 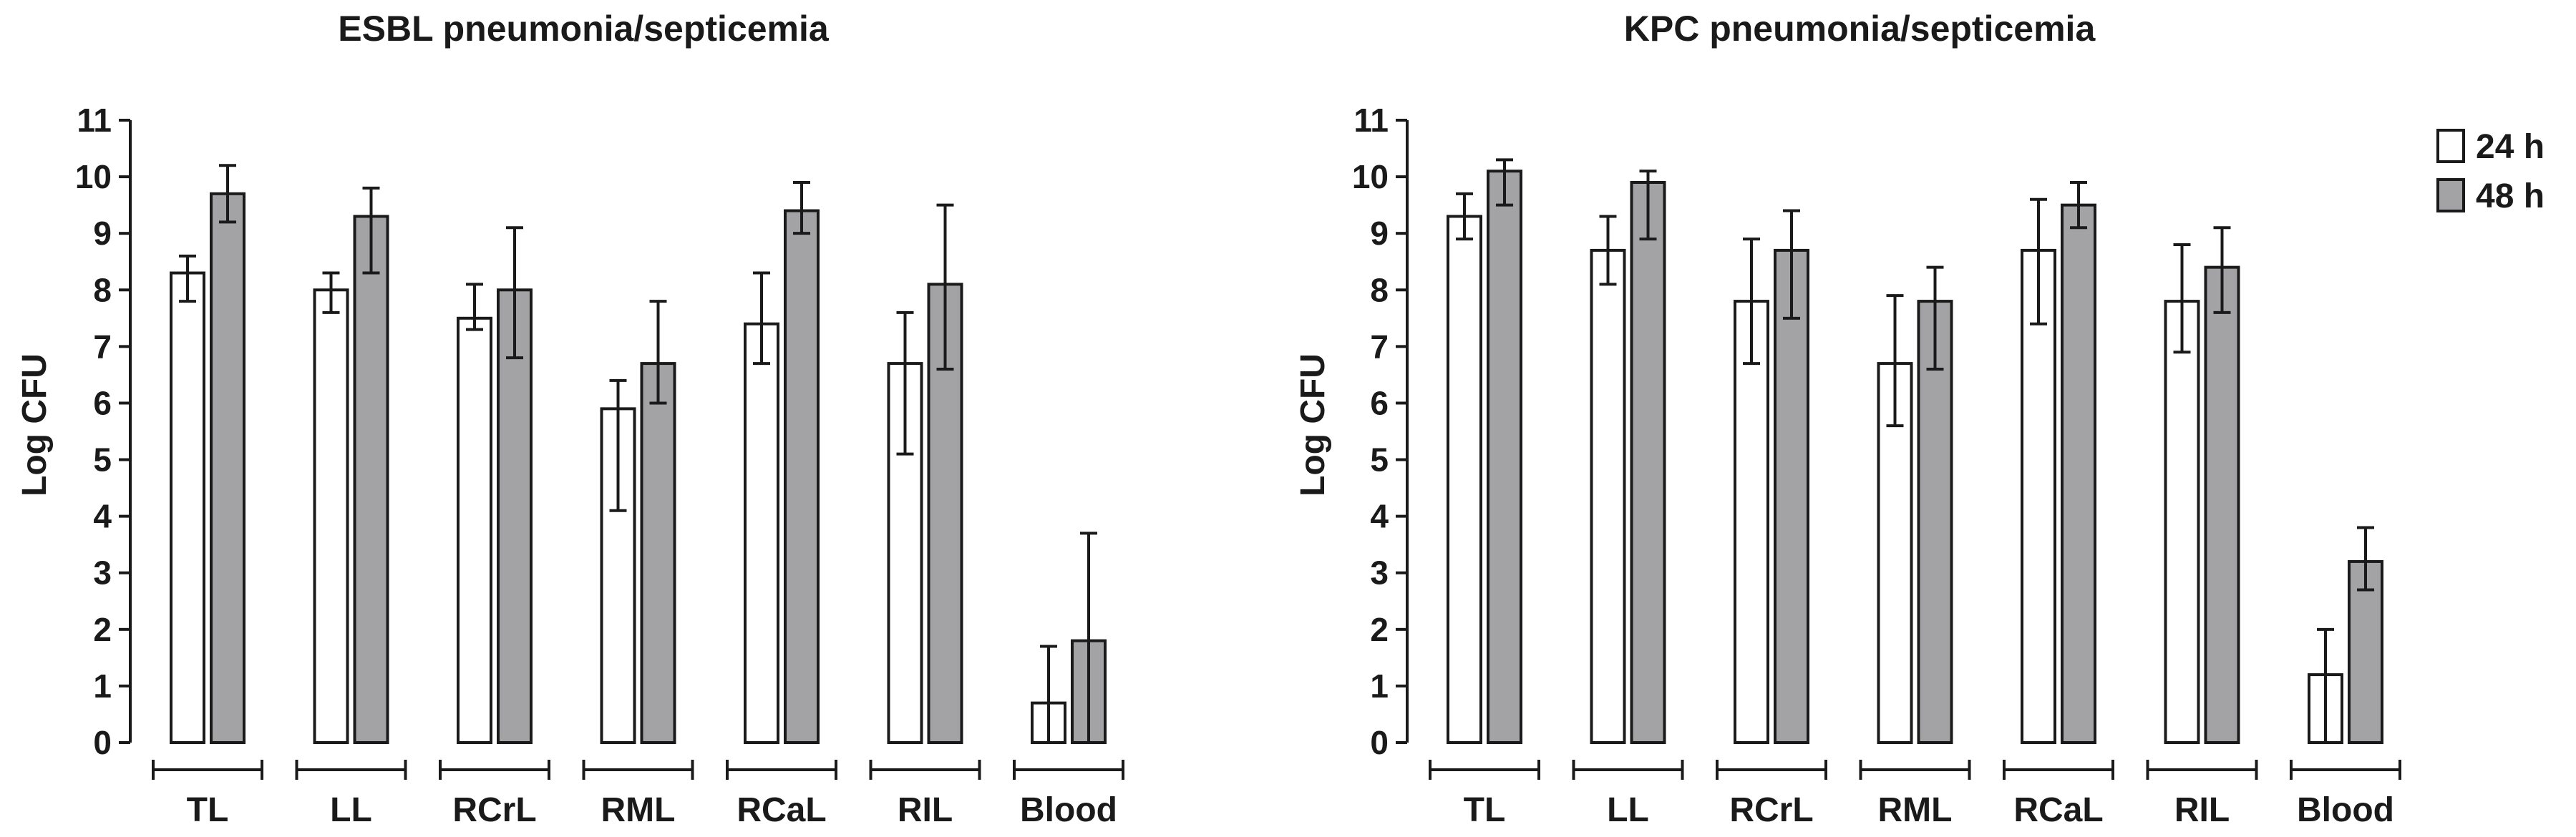 What do you see at coordinates (1771, 810) in the screenshot?
I see `kpc-x-tick-label-rcrl: RCrL` at bounding box center [1771, 810].